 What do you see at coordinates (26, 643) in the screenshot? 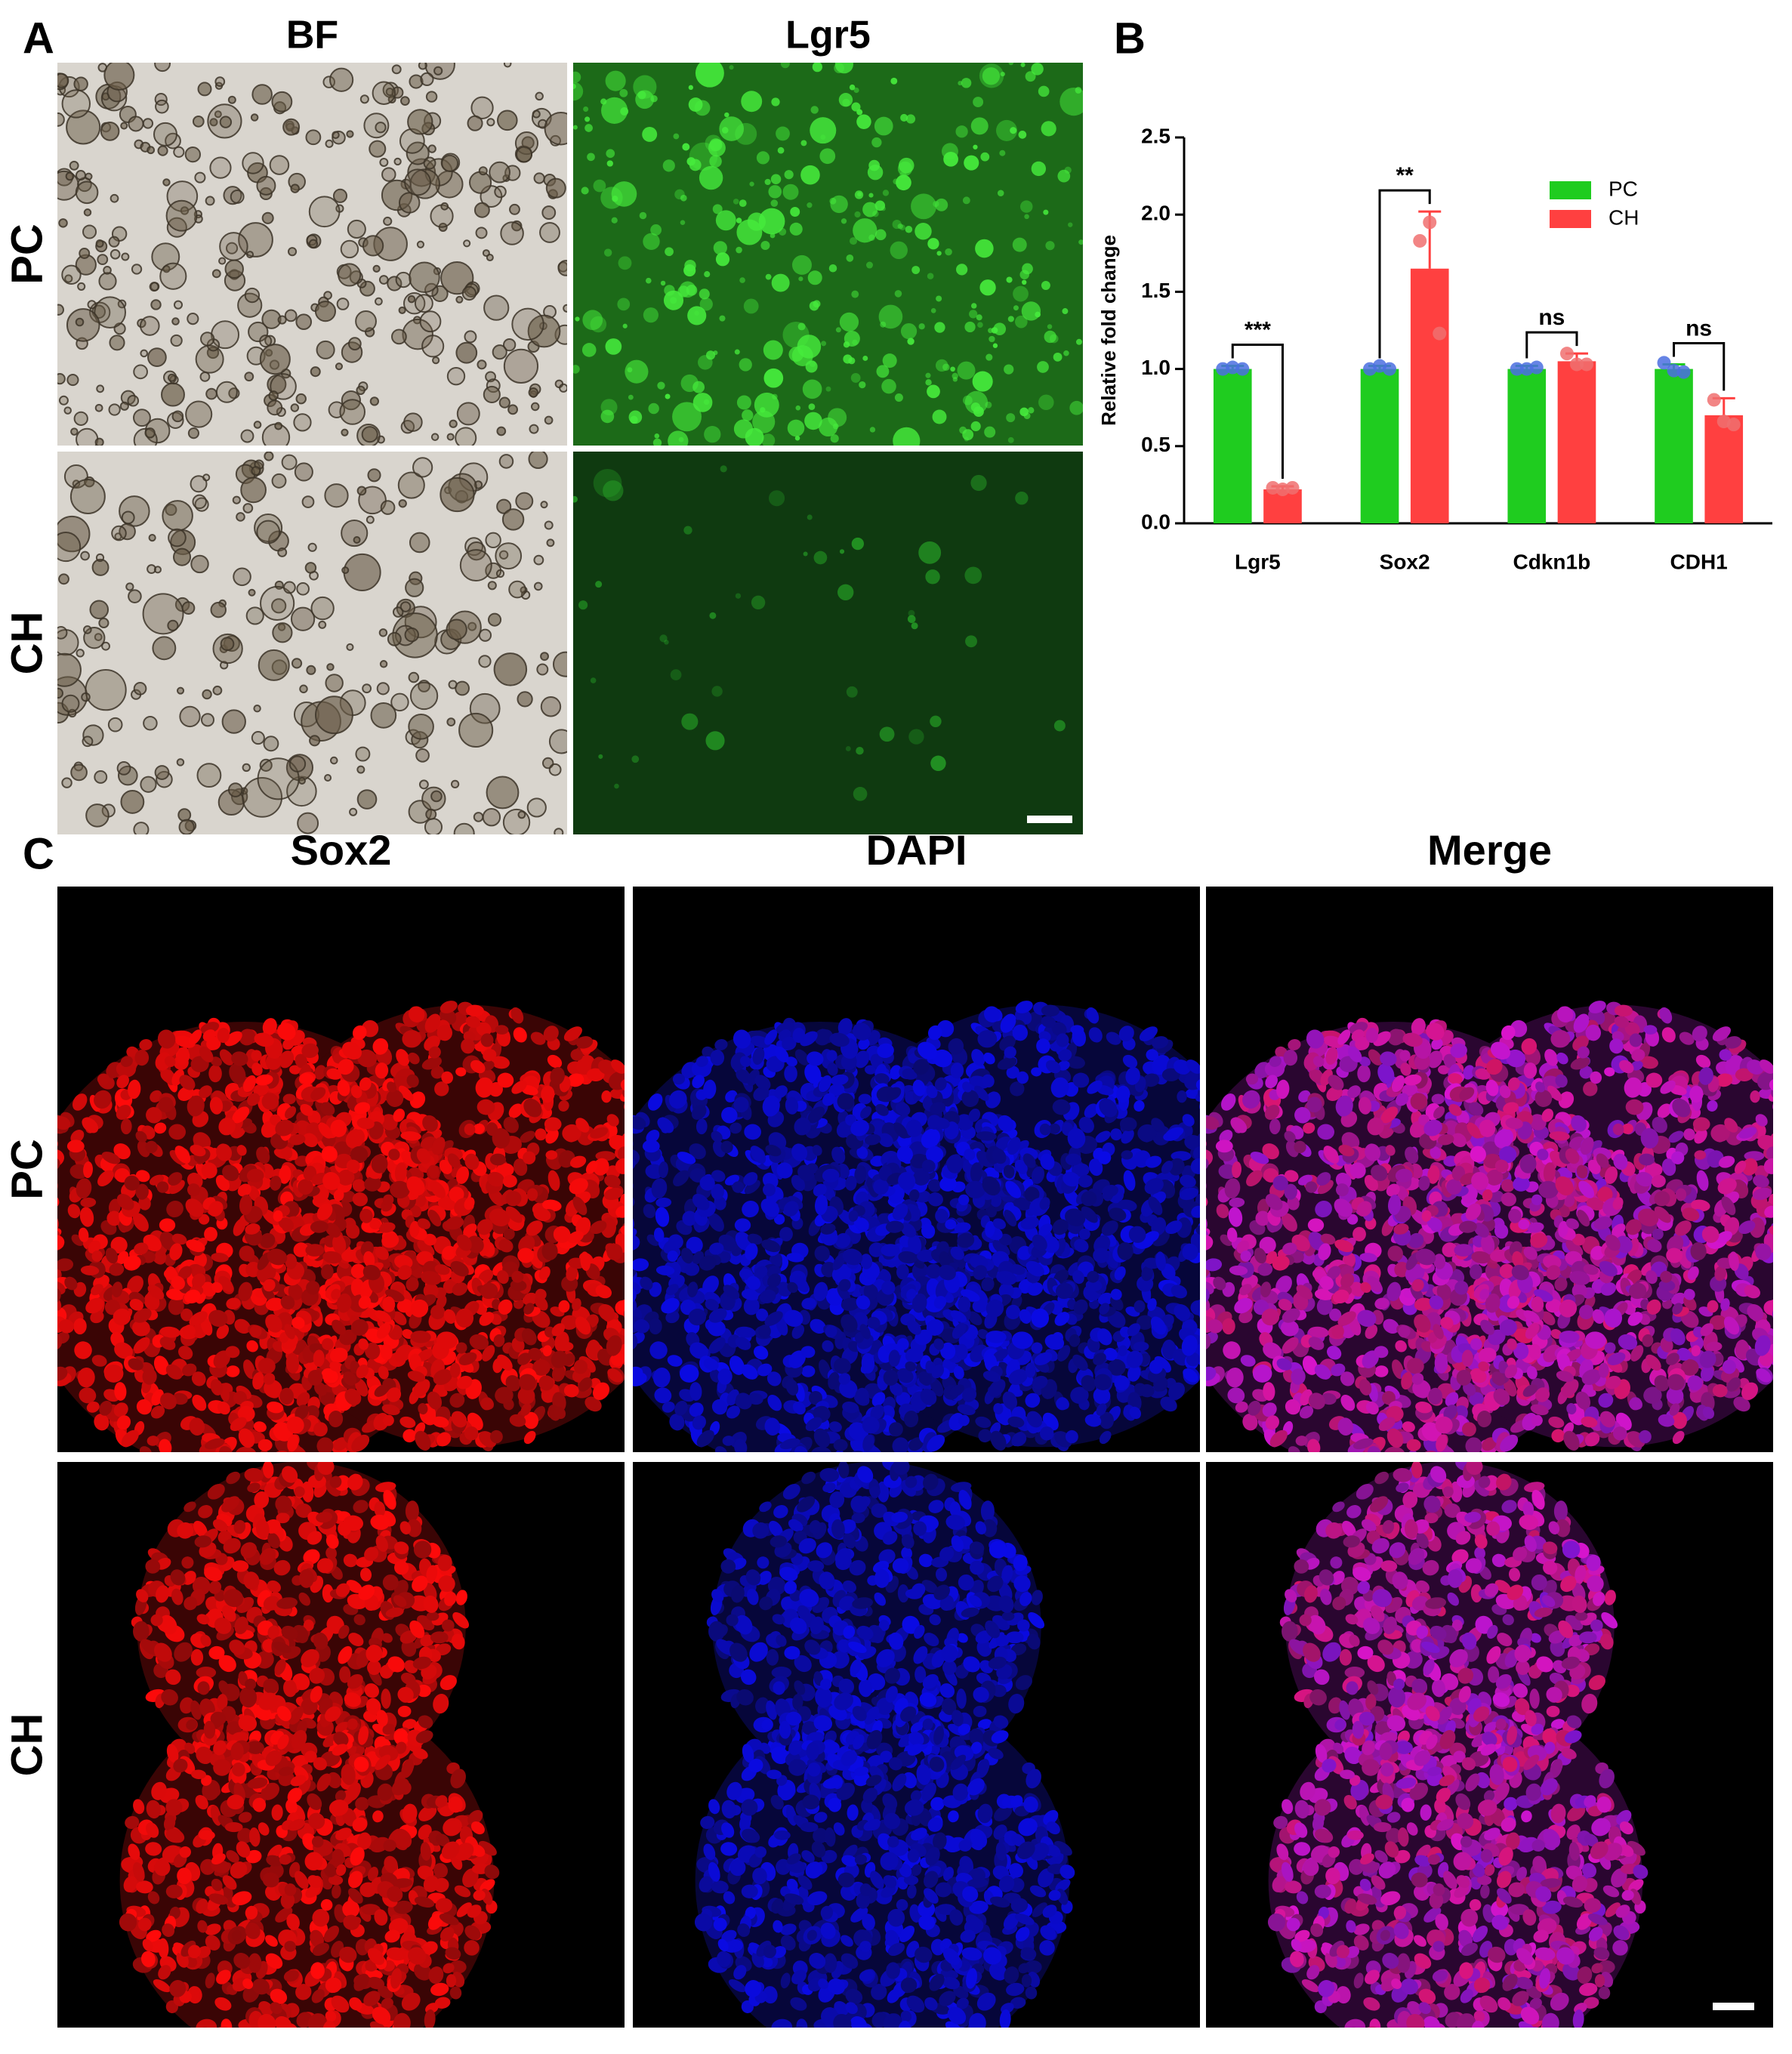
I see `row-label: CH` at bounding box center [26, 643].